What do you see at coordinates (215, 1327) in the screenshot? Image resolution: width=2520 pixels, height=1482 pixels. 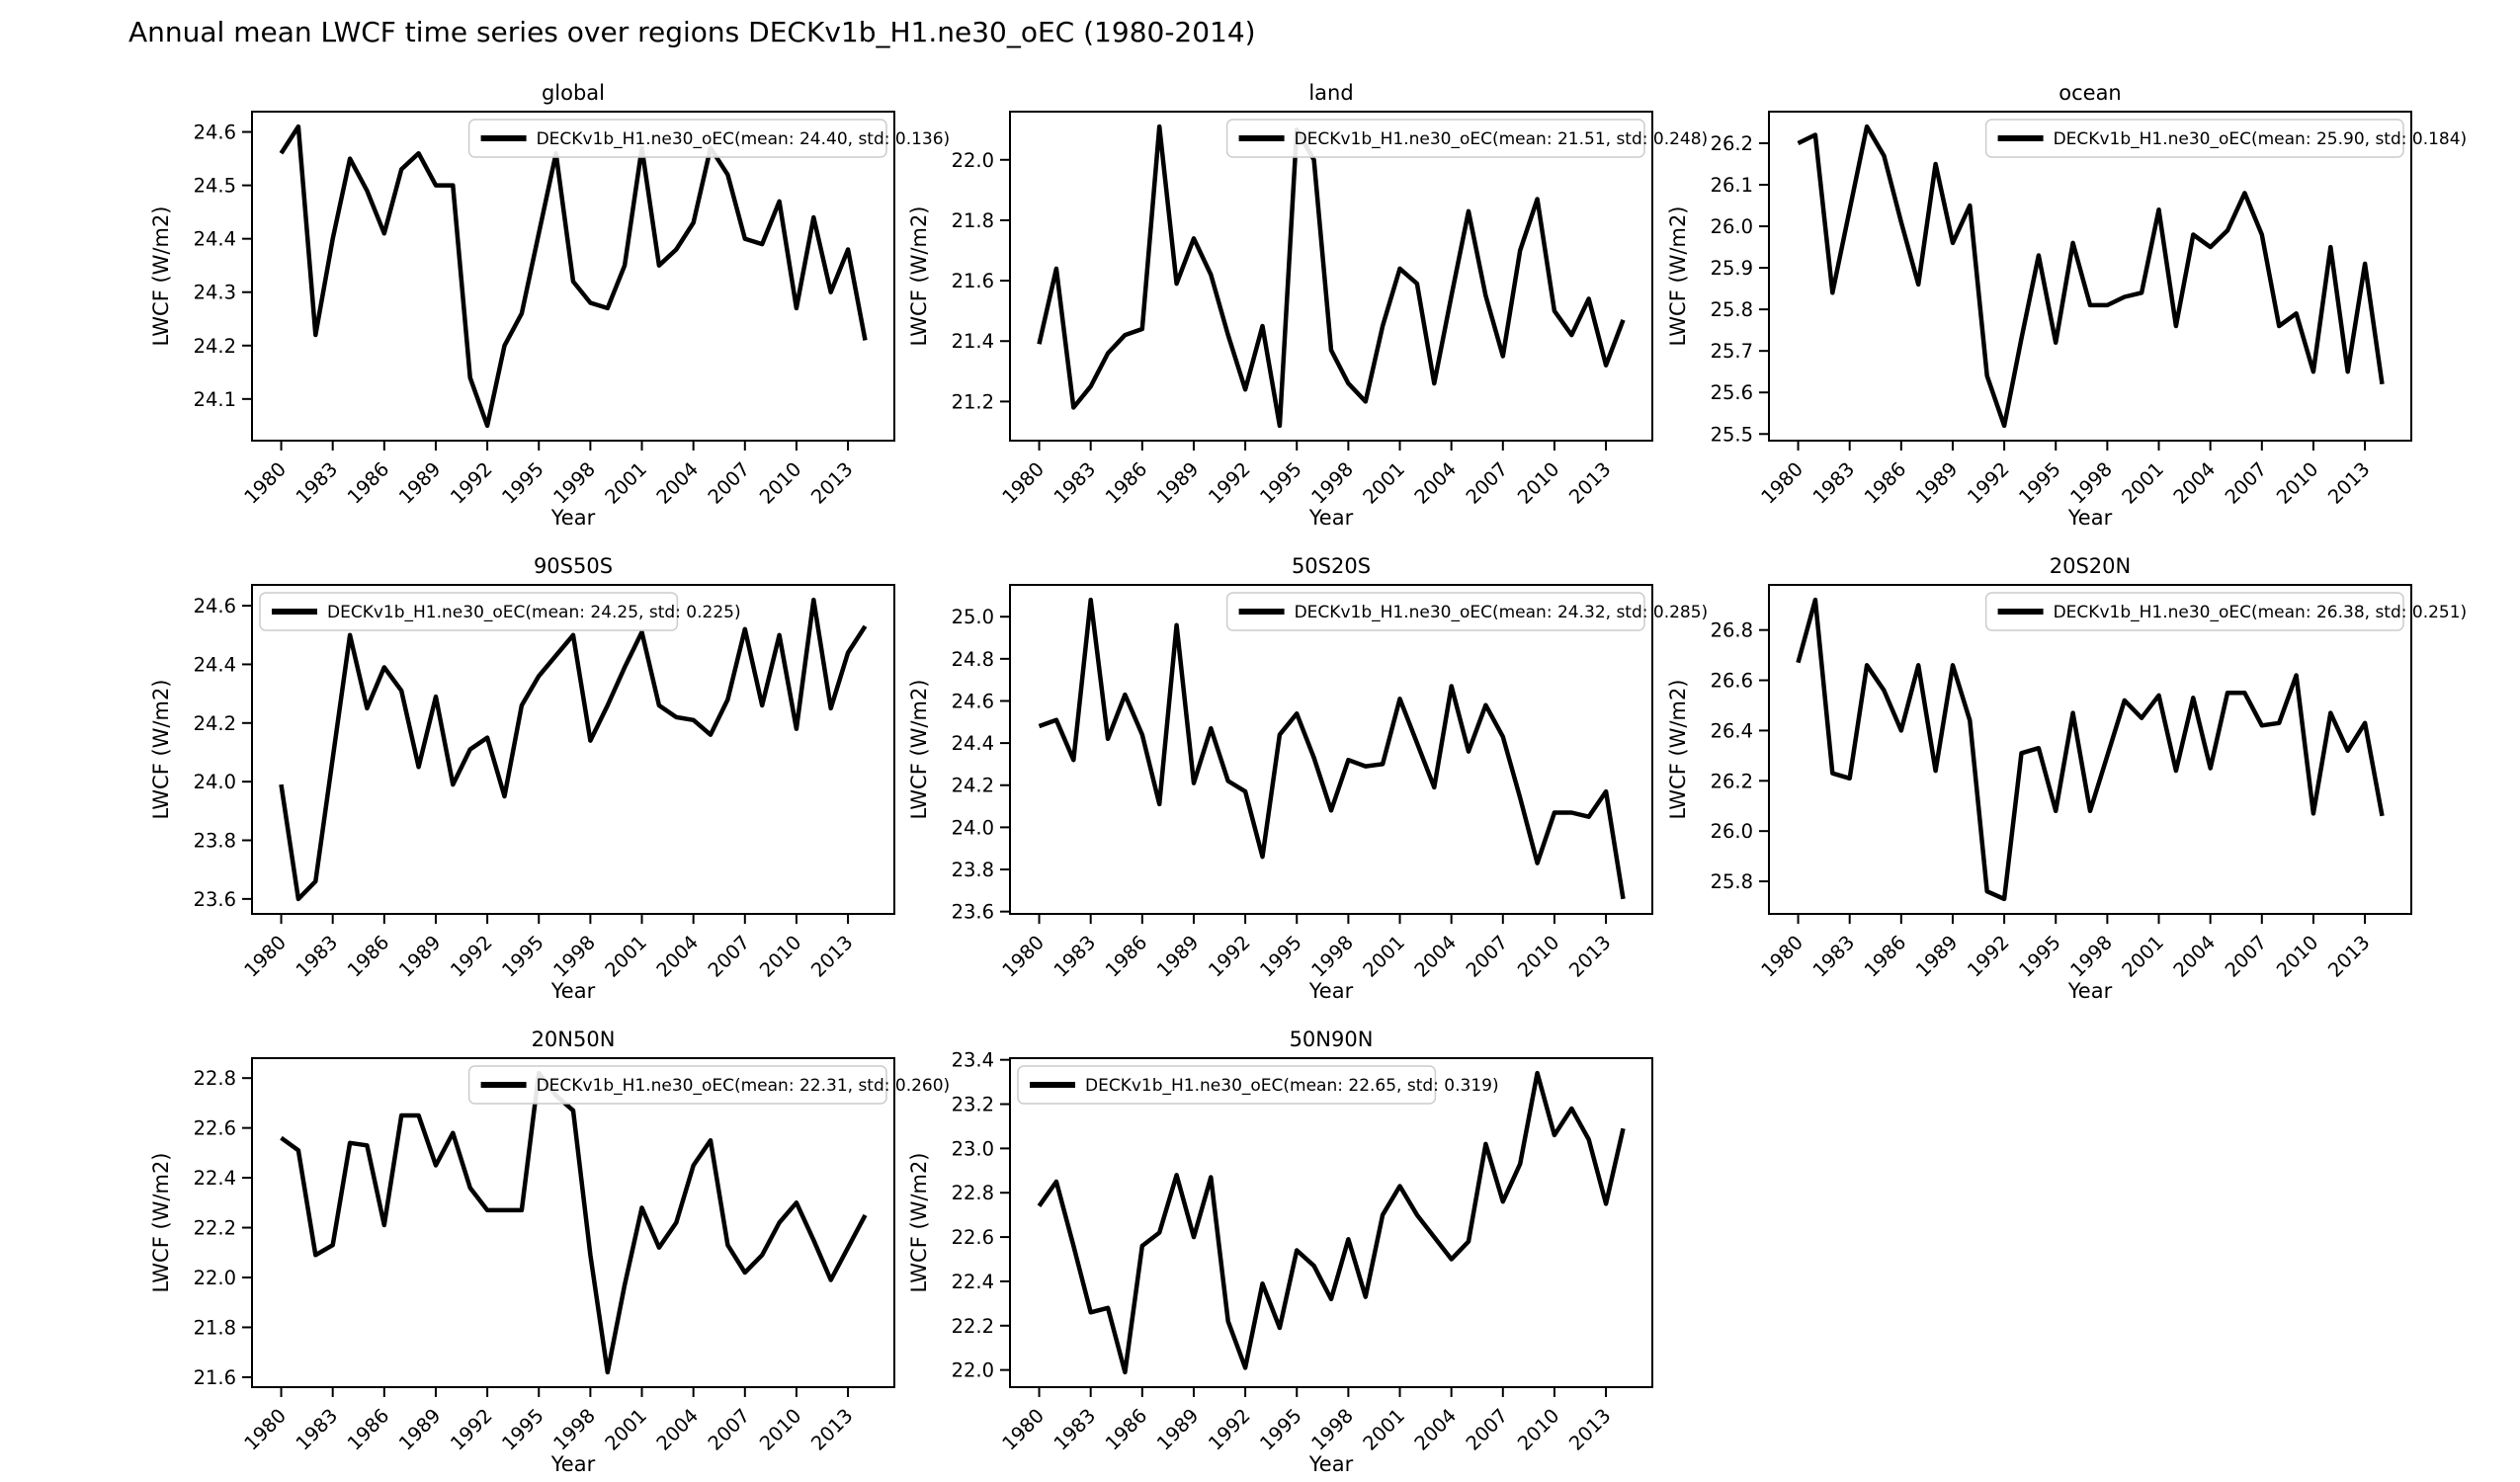 I see `y-tick-label: 21.8` at bounding box center [215, 1327].